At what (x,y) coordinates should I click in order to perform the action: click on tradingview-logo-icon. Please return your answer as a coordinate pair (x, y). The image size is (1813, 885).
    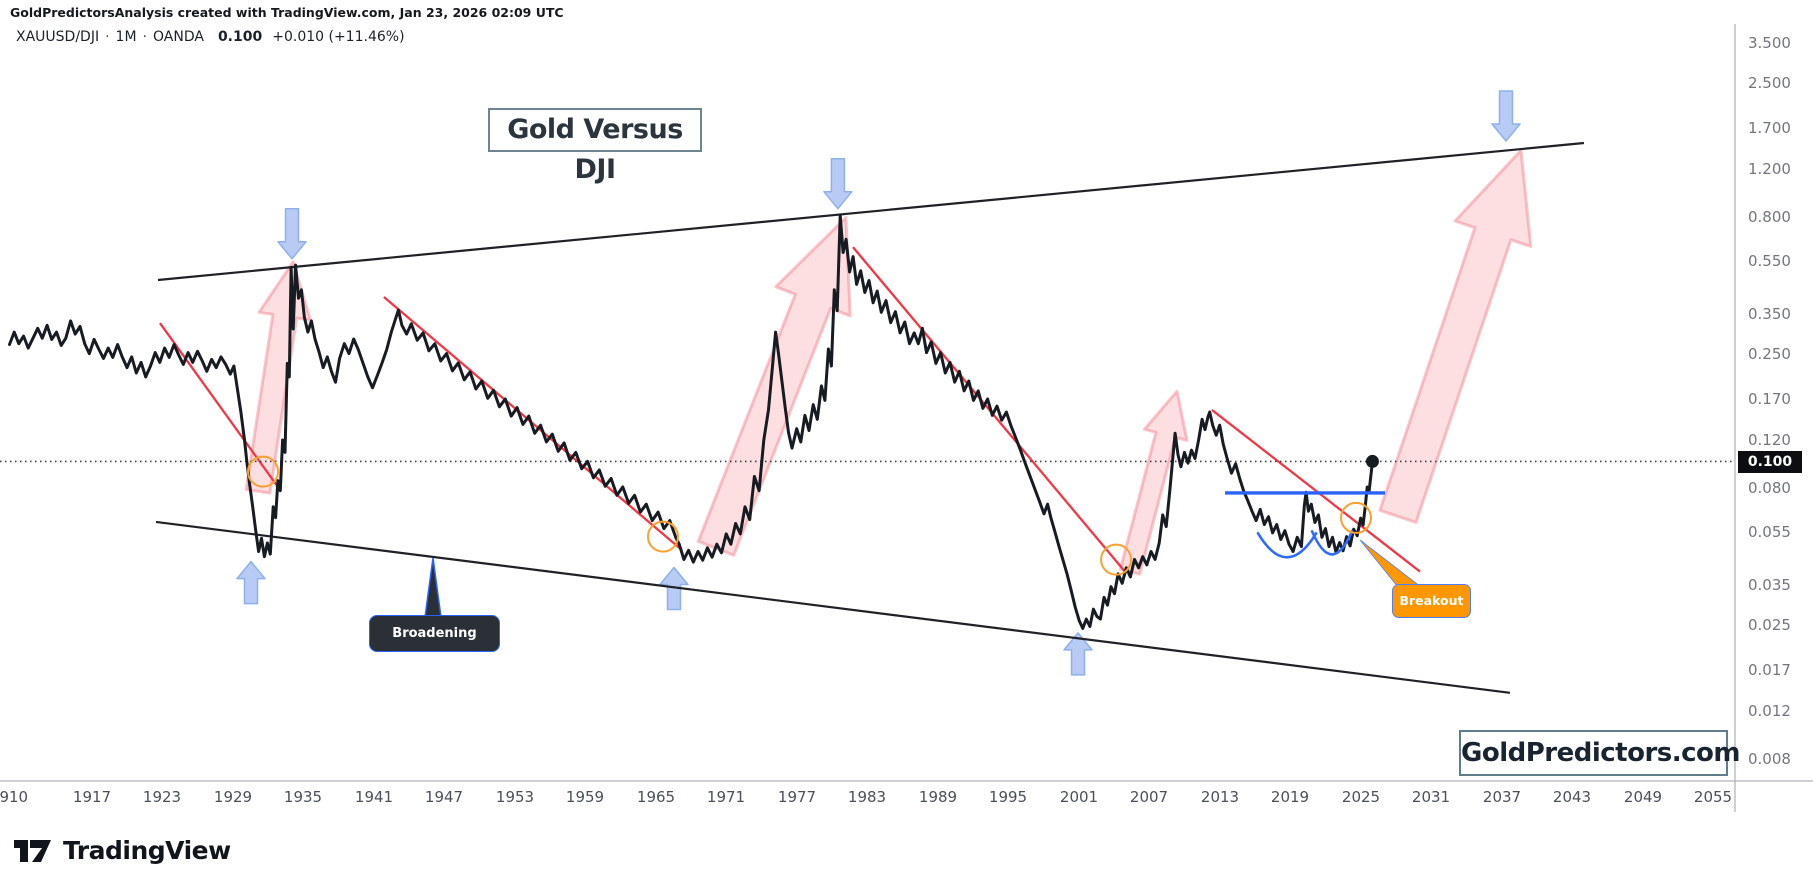
    Looking at the image, I should click on (32, 851).